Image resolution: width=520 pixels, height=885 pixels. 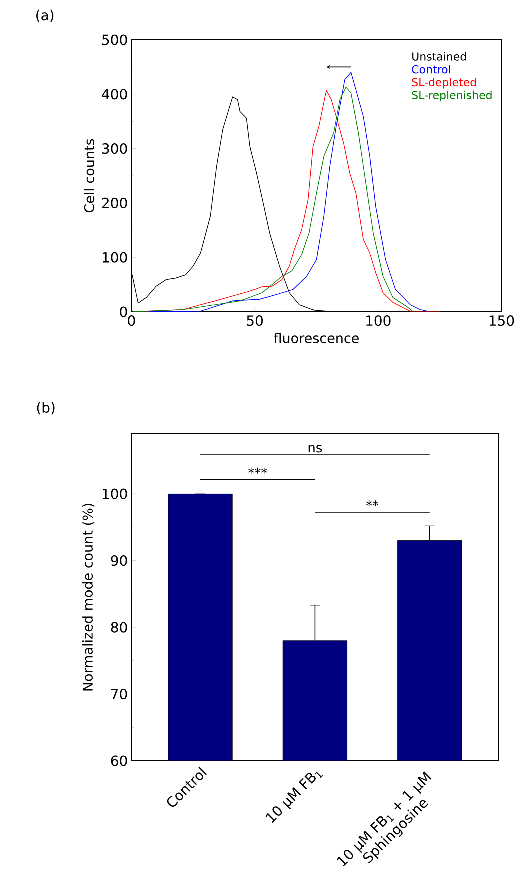 I want to click on chart-title: (a), so click(x=45, y=16).